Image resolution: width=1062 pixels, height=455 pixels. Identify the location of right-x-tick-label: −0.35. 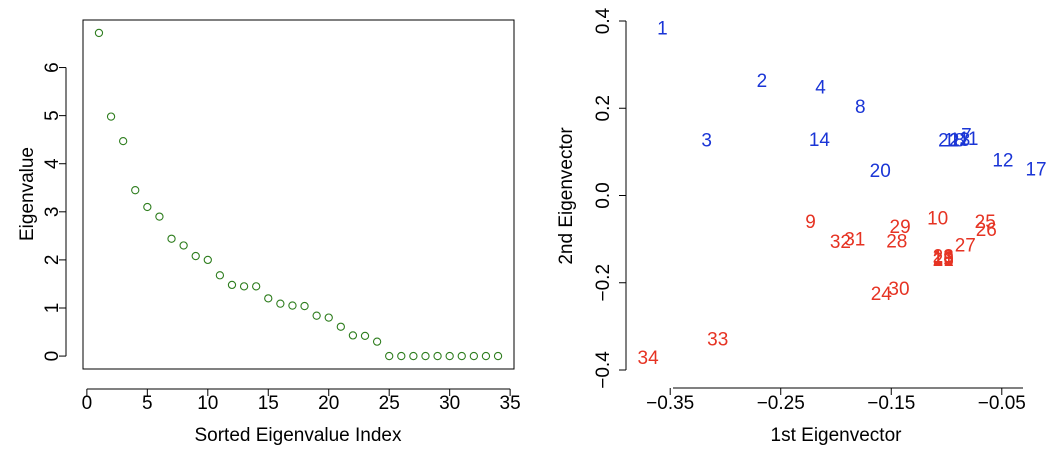
(670, 403).